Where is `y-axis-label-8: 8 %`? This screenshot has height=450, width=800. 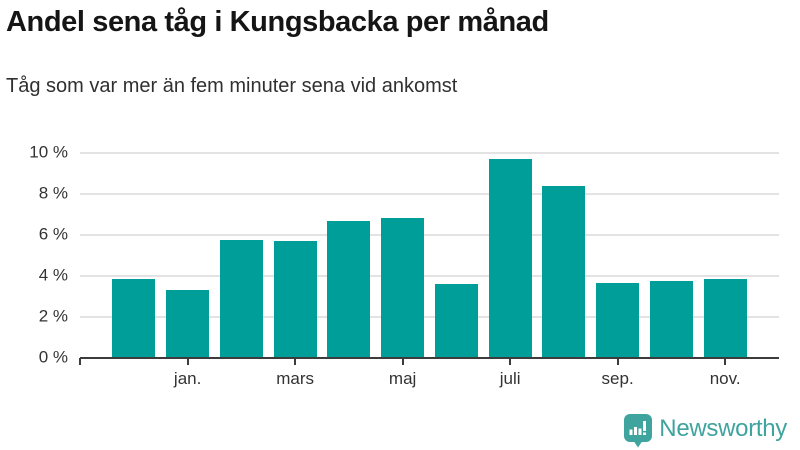
y-axis-label-8: 8 % is located at coordinates (53, 193).